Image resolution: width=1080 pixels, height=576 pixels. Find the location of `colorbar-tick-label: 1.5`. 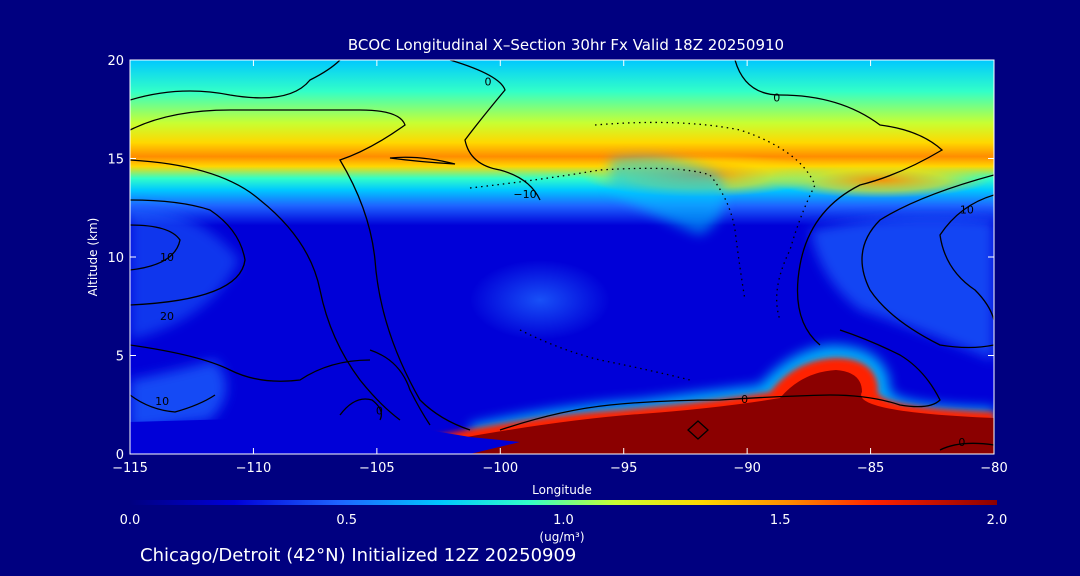

colorbar-tick-label: 1.5 is located at coordinates (780, 520).